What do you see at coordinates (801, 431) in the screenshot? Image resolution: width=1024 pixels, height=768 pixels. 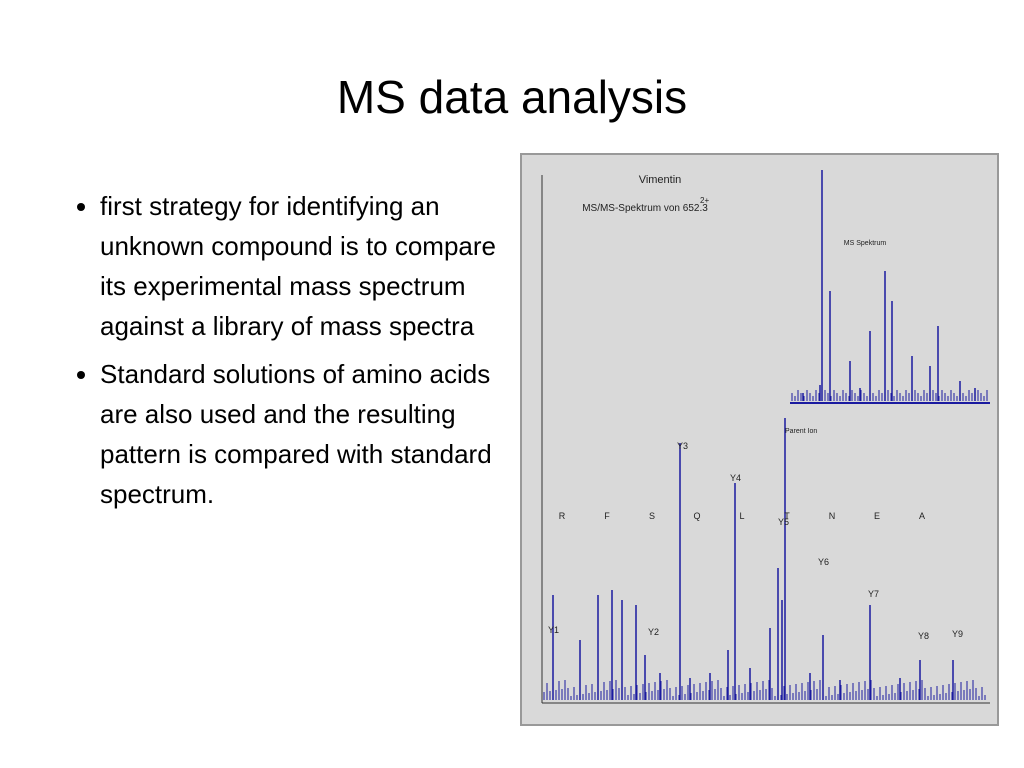 I see `parent-label: Parent Ion` at bounding box center [801, 431].